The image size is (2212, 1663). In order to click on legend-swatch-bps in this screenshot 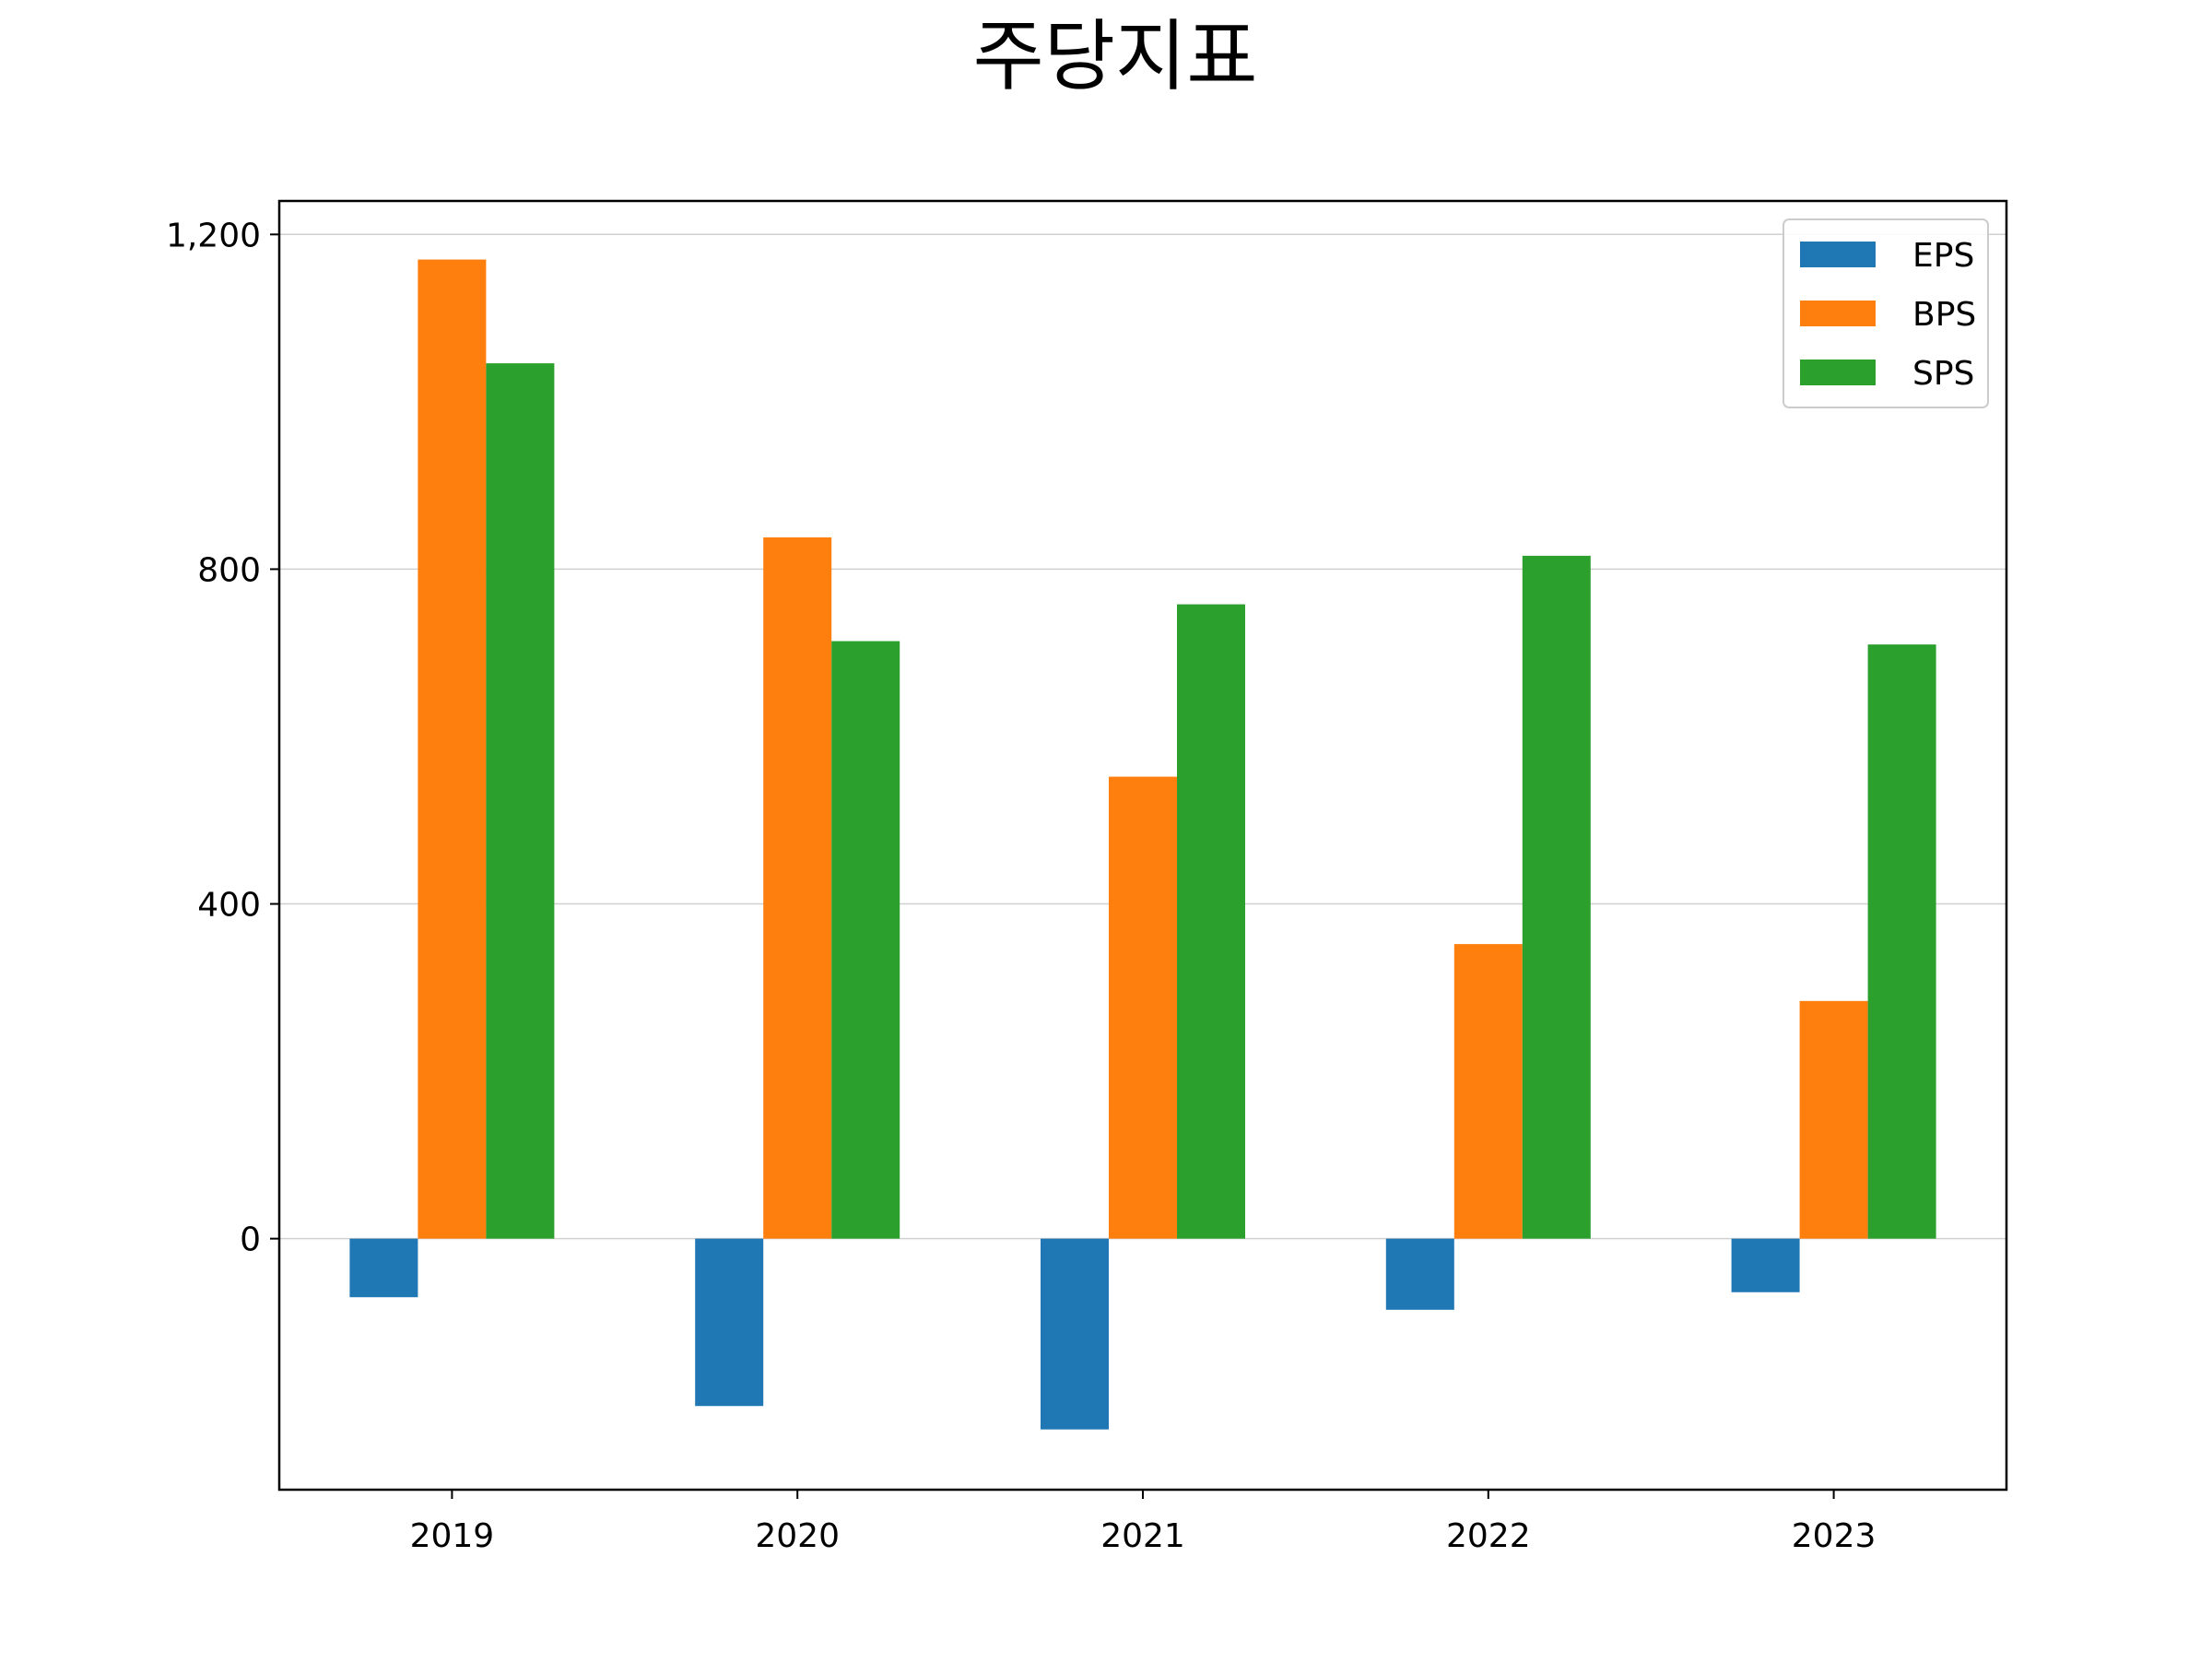, I will do `click(1838, 313)`.